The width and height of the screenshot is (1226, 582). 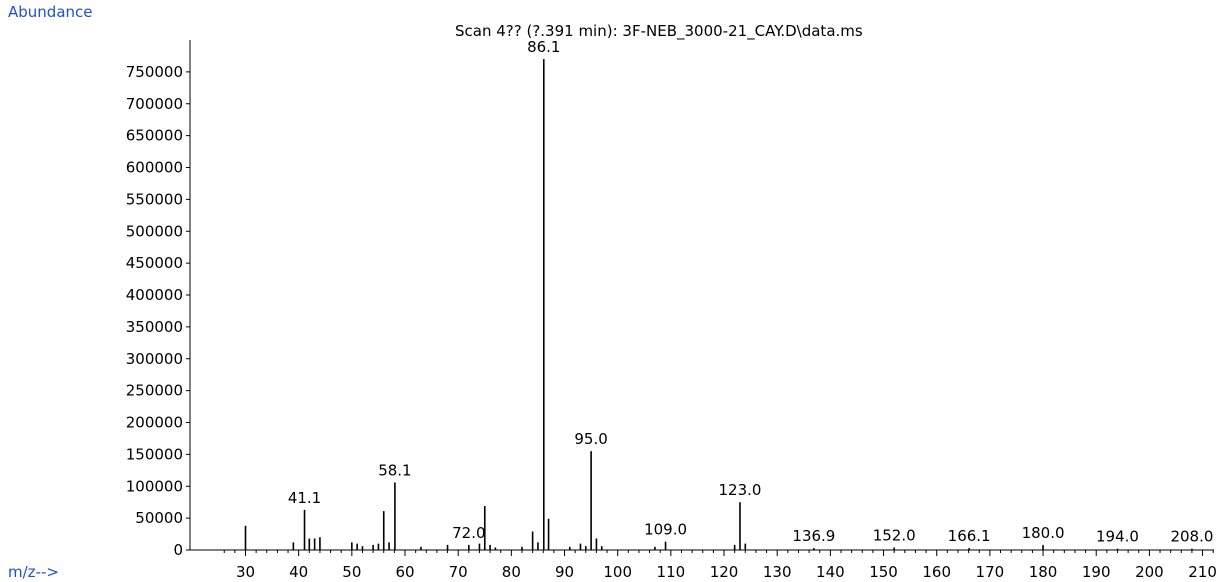 What do you see at coordinates (304, 498) in the screenshot?
I see `peak-label: 41.1` at bounding box center [304, 498].